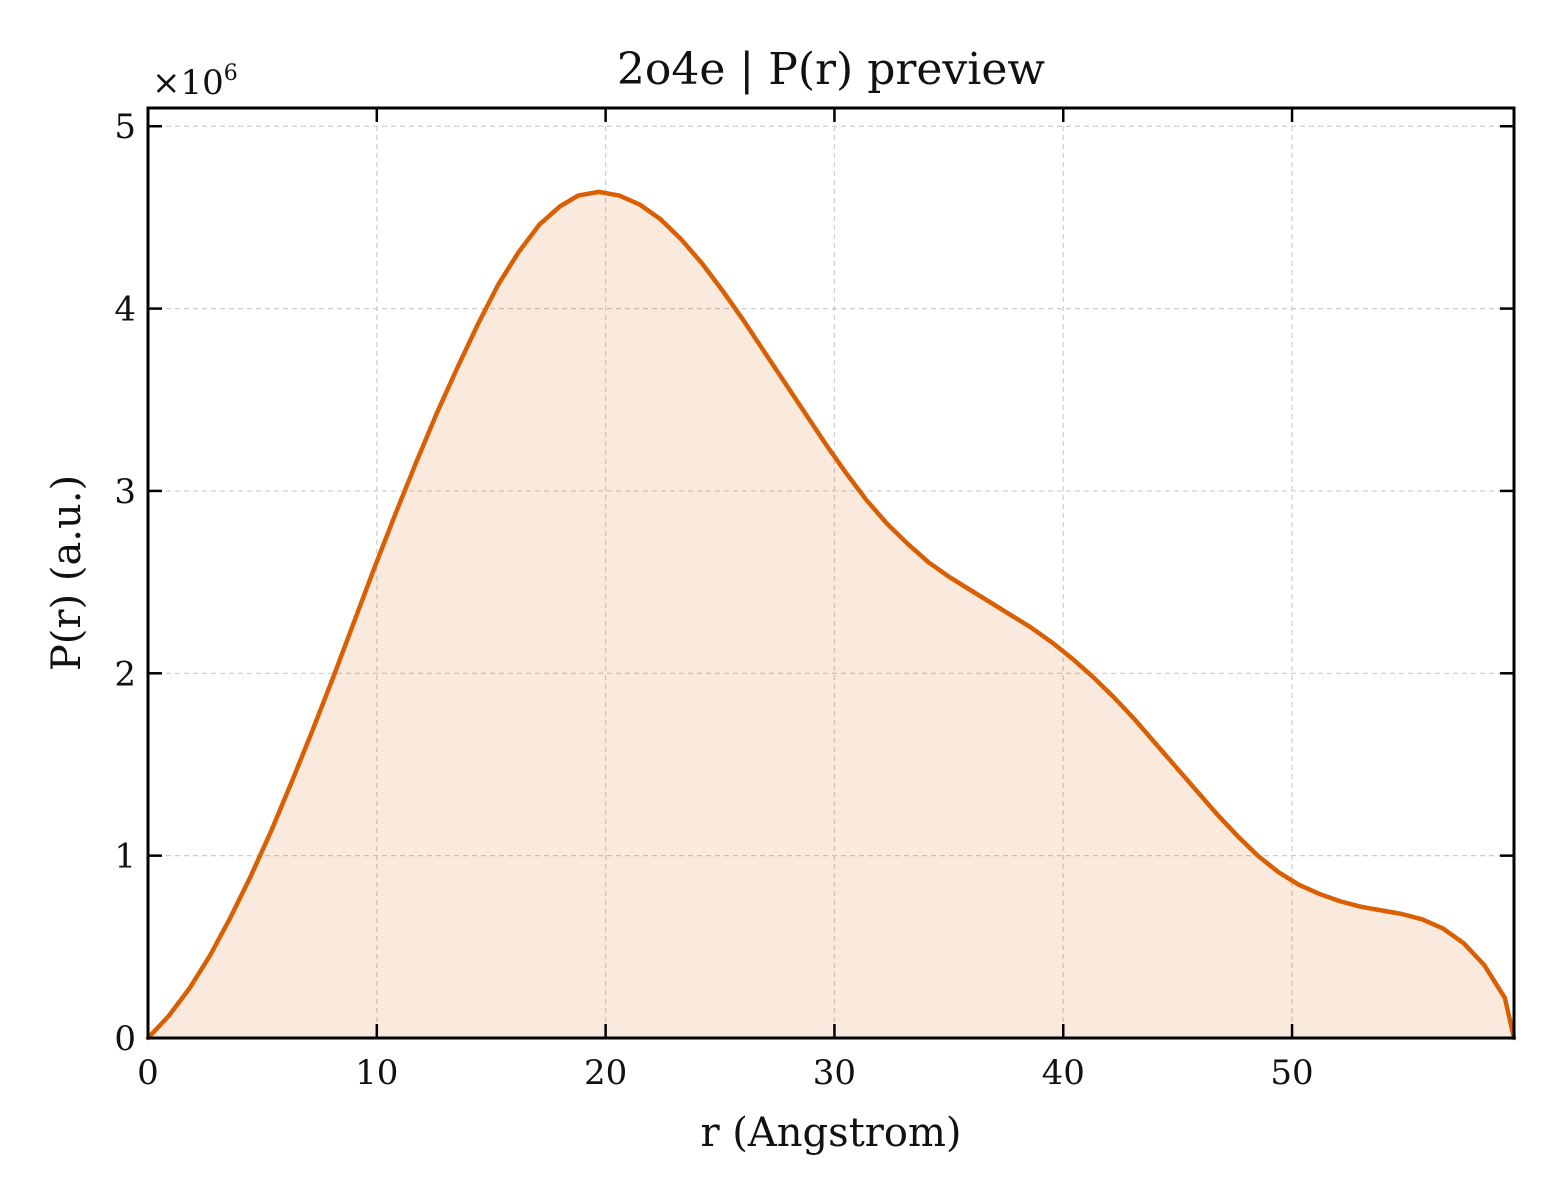 This screenshot has height=1200, width=1560. What do you see at coordinates (148, 1073) in the screenshot?
I see `x-tick-label: 0` at bounding box center [148, 1073].